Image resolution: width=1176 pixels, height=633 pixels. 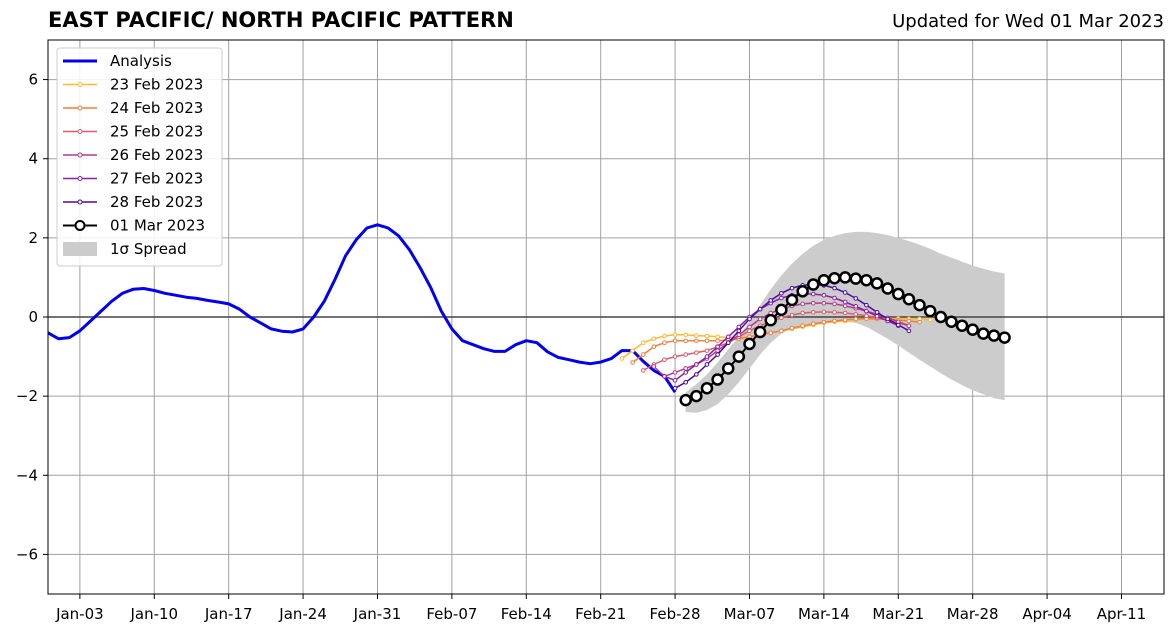 What do you see at coordinates (33, 159) in the screenshot?
I see `y-tick-label: 4` at bounding box center [33, 159].